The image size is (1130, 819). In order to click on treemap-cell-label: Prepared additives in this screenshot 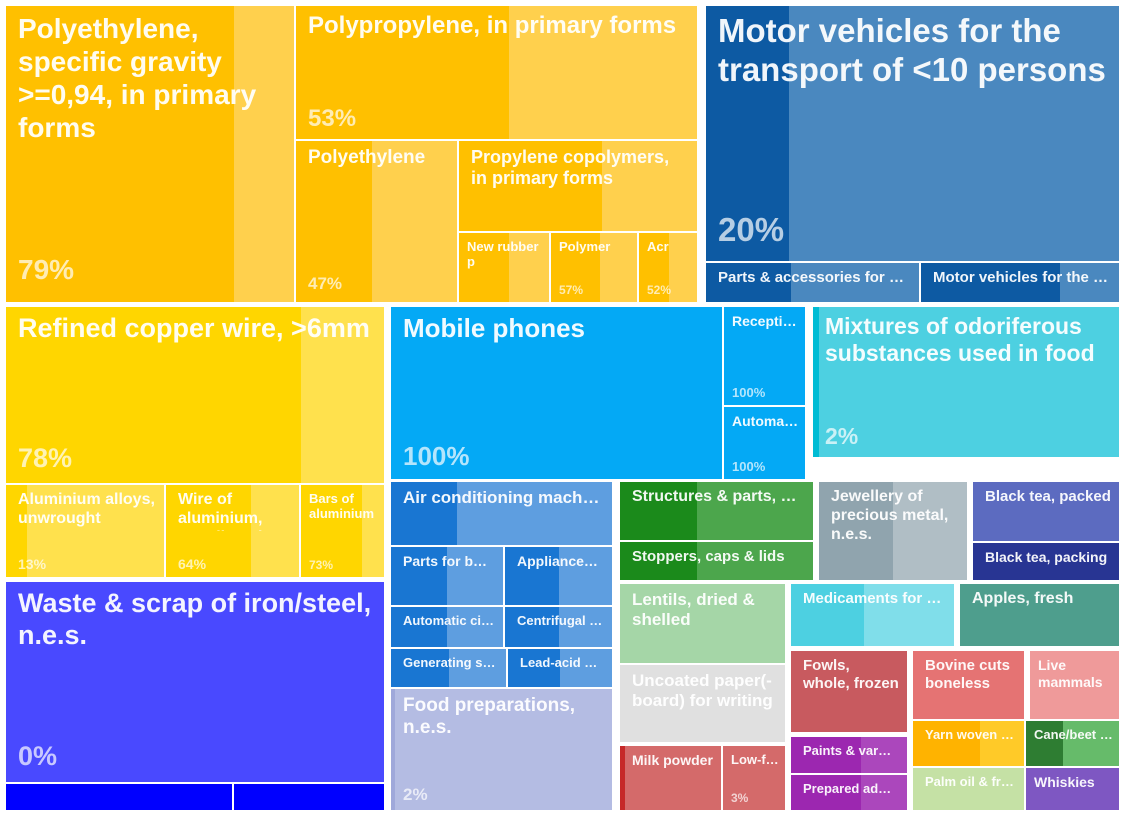, I will do `click(851, 788)`.